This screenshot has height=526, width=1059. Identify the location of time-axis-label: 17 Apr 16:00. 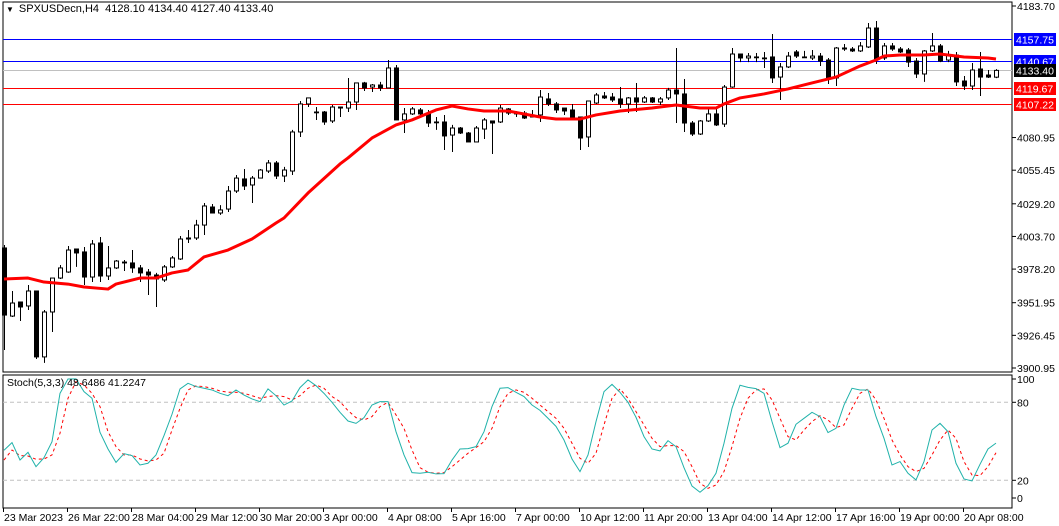
(866, 518).